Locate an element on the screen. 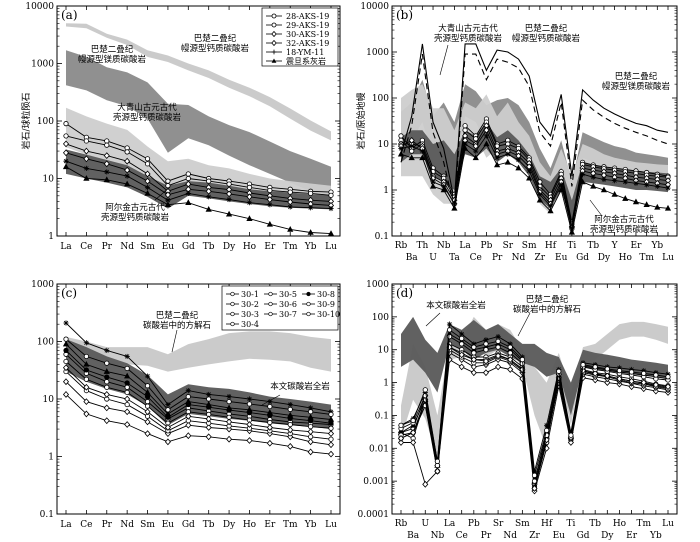 This screenshot has height=542, width=700. x-category-label: La is located at coordinates (465, 246).